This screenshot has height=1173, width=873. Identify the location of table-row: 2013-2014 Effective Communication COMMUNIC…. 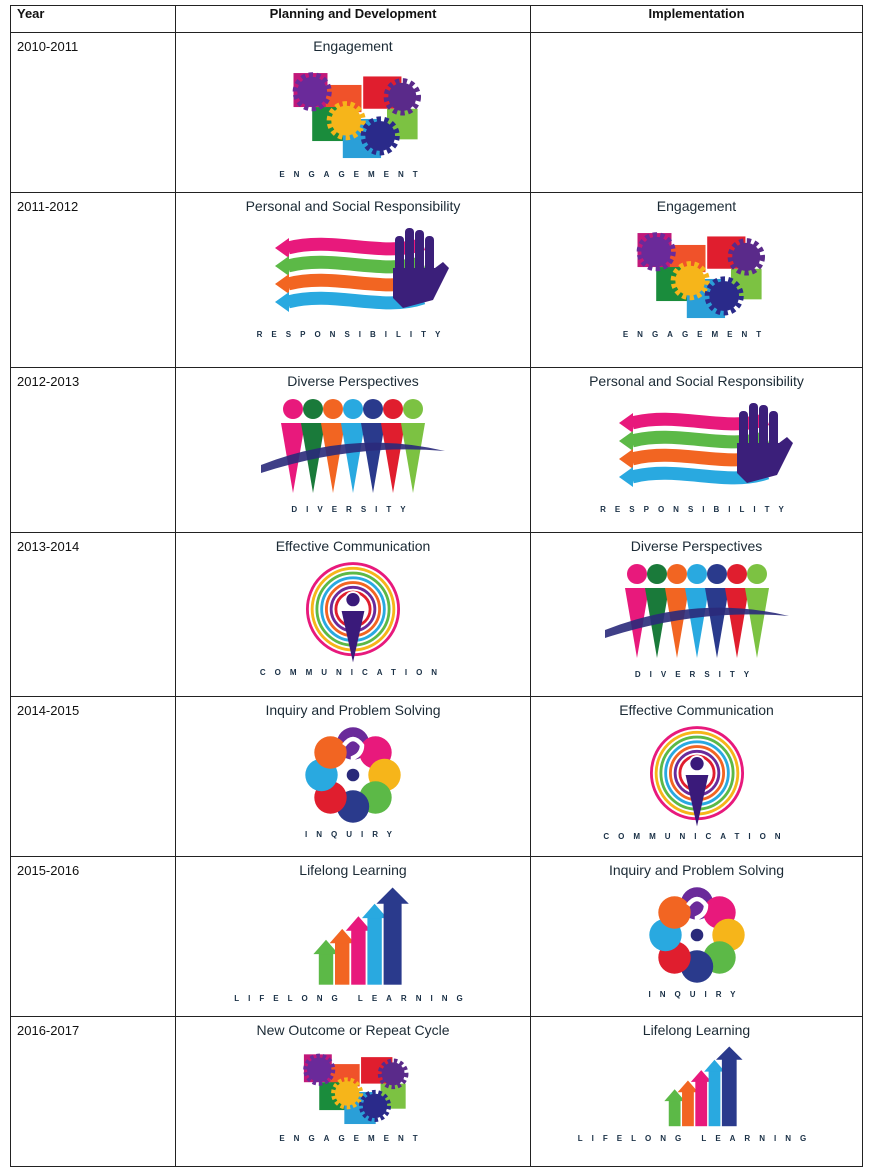
(436, 614).